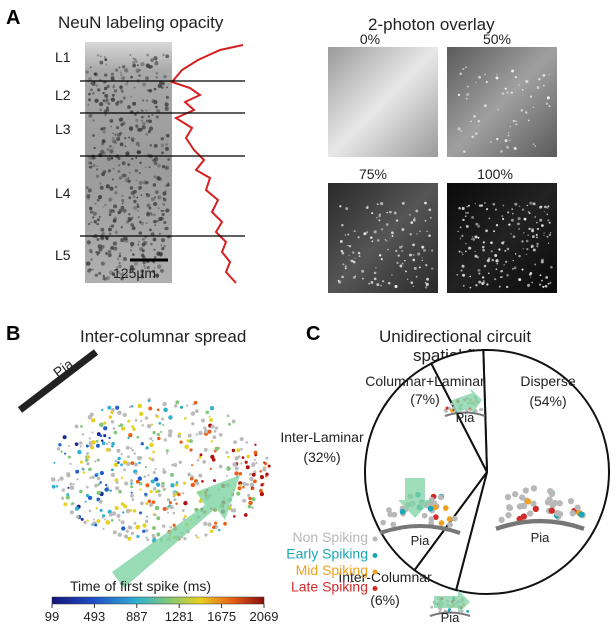 This screenshot has height=640, width=616. I want to click on pia-arc, so click(540, 524).